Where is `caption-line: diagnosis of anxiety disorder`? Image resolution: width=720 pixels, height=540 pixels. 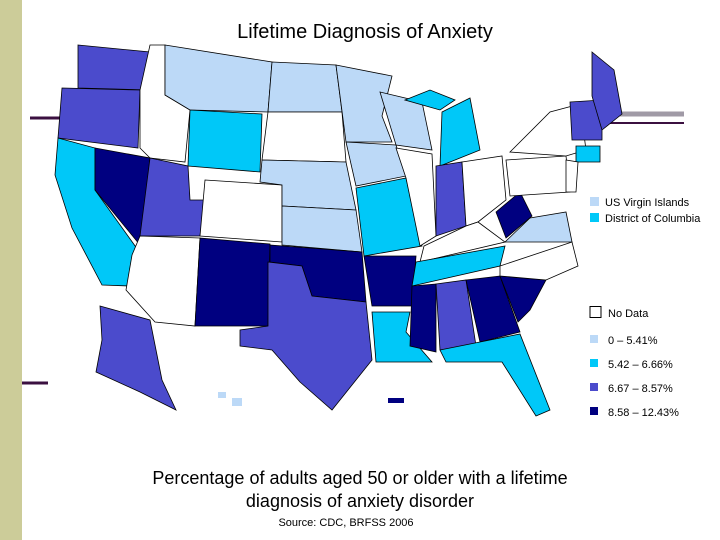
caption-line: diagnosis of anxiety disorder is located at coordinates (360, 501).